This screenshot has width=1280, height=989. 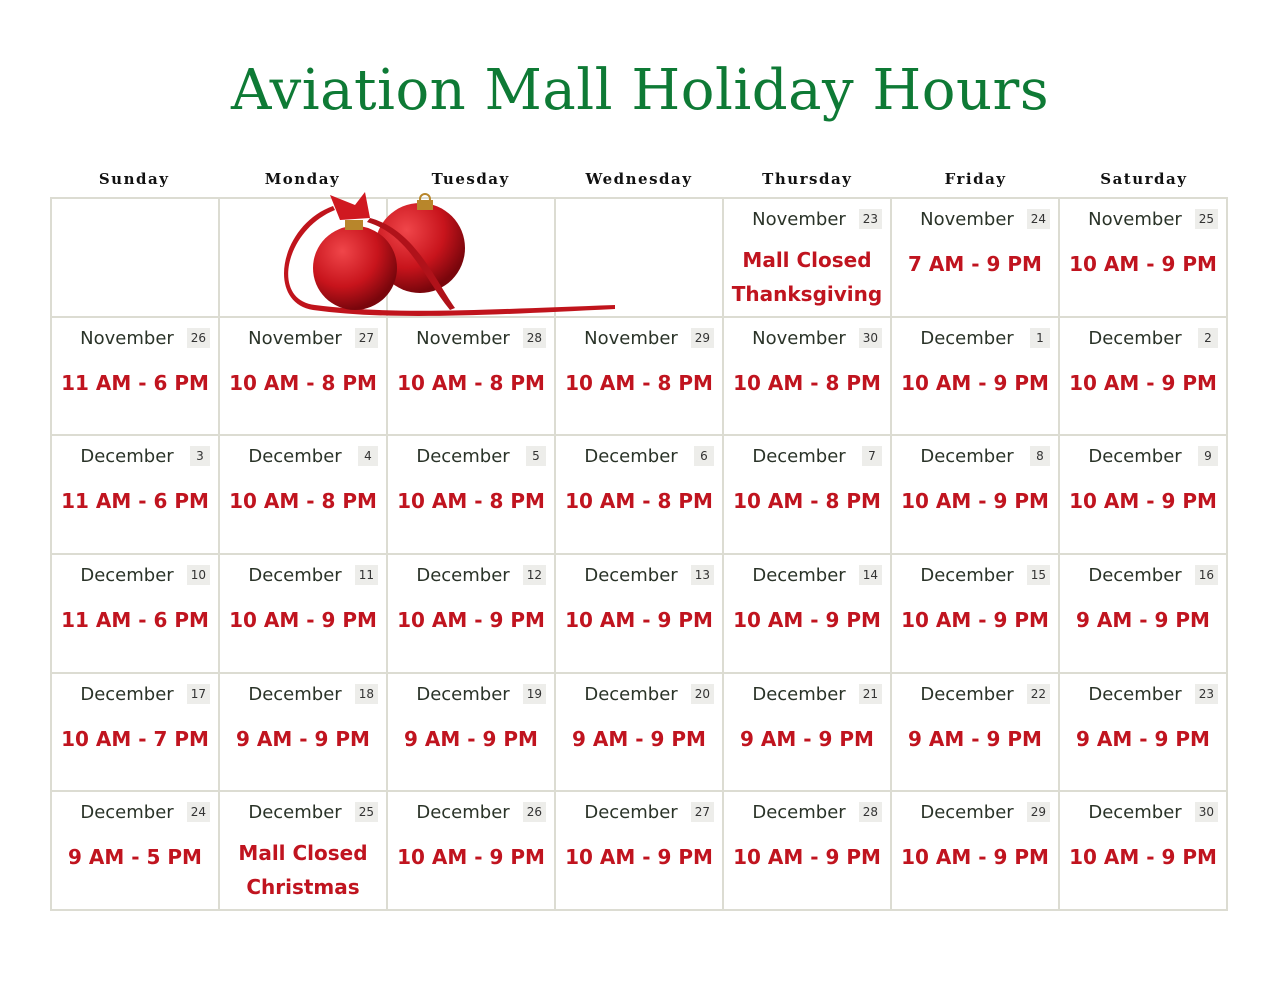 What do you see at coordinates (198, 337) in the screenshot?
I see `day-number: 26` at bounding box center [198, 337].